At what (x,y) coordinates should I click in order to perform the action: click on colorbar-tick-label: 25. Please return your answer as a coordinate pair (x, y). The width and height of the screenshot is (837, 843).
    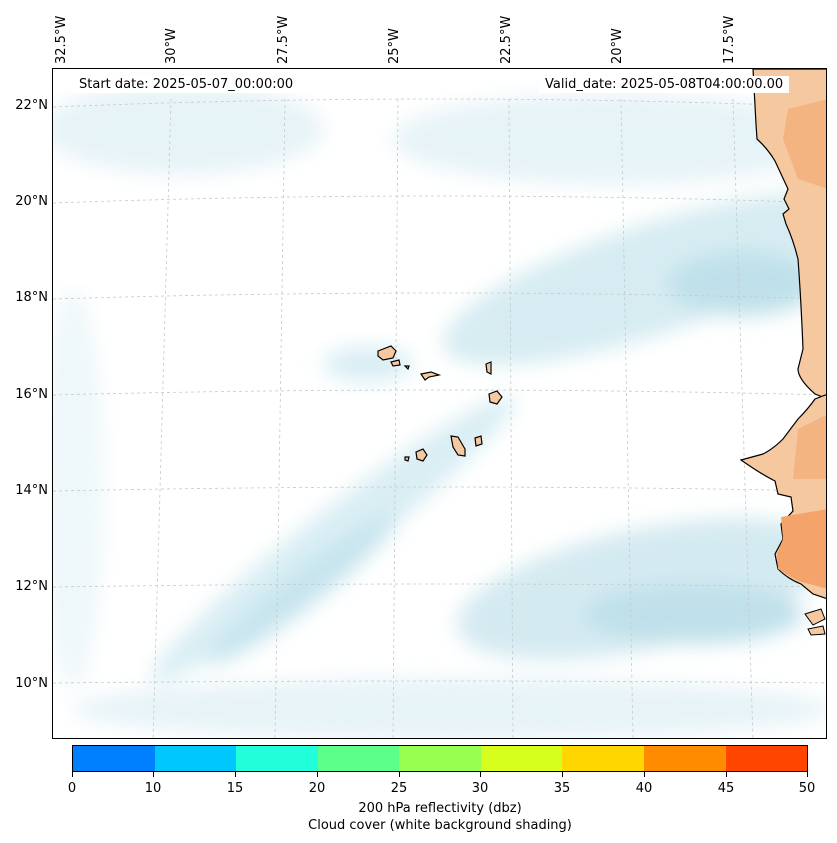
    Looking at the image, I should click on (399, 788).